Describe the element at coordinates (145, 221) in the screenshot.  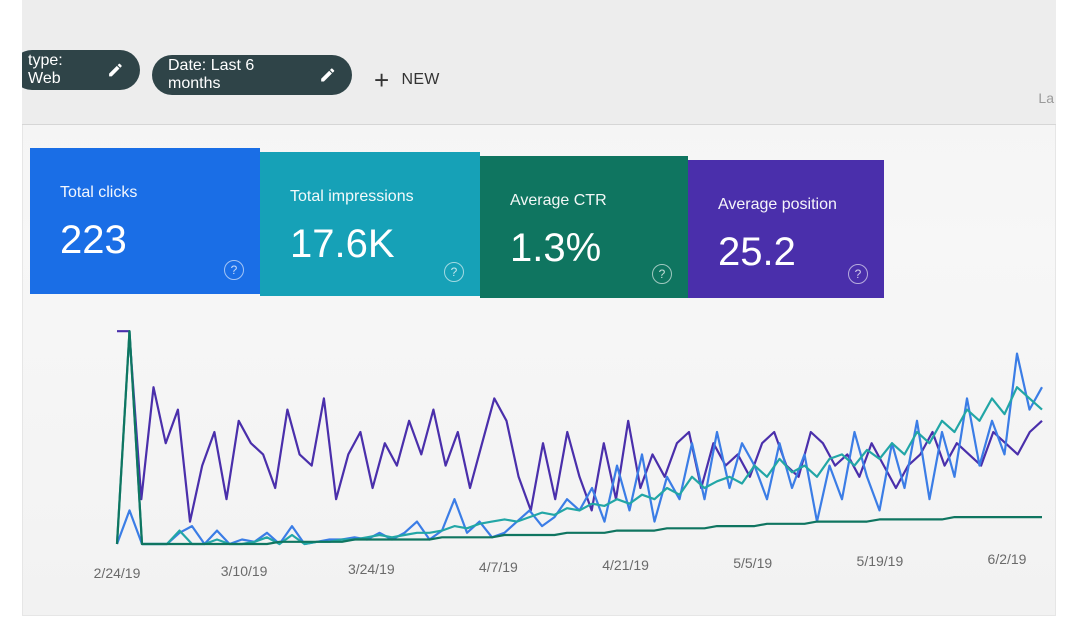
I see `metric-card-total-clicks: Total clicks 223 ?` at that location.